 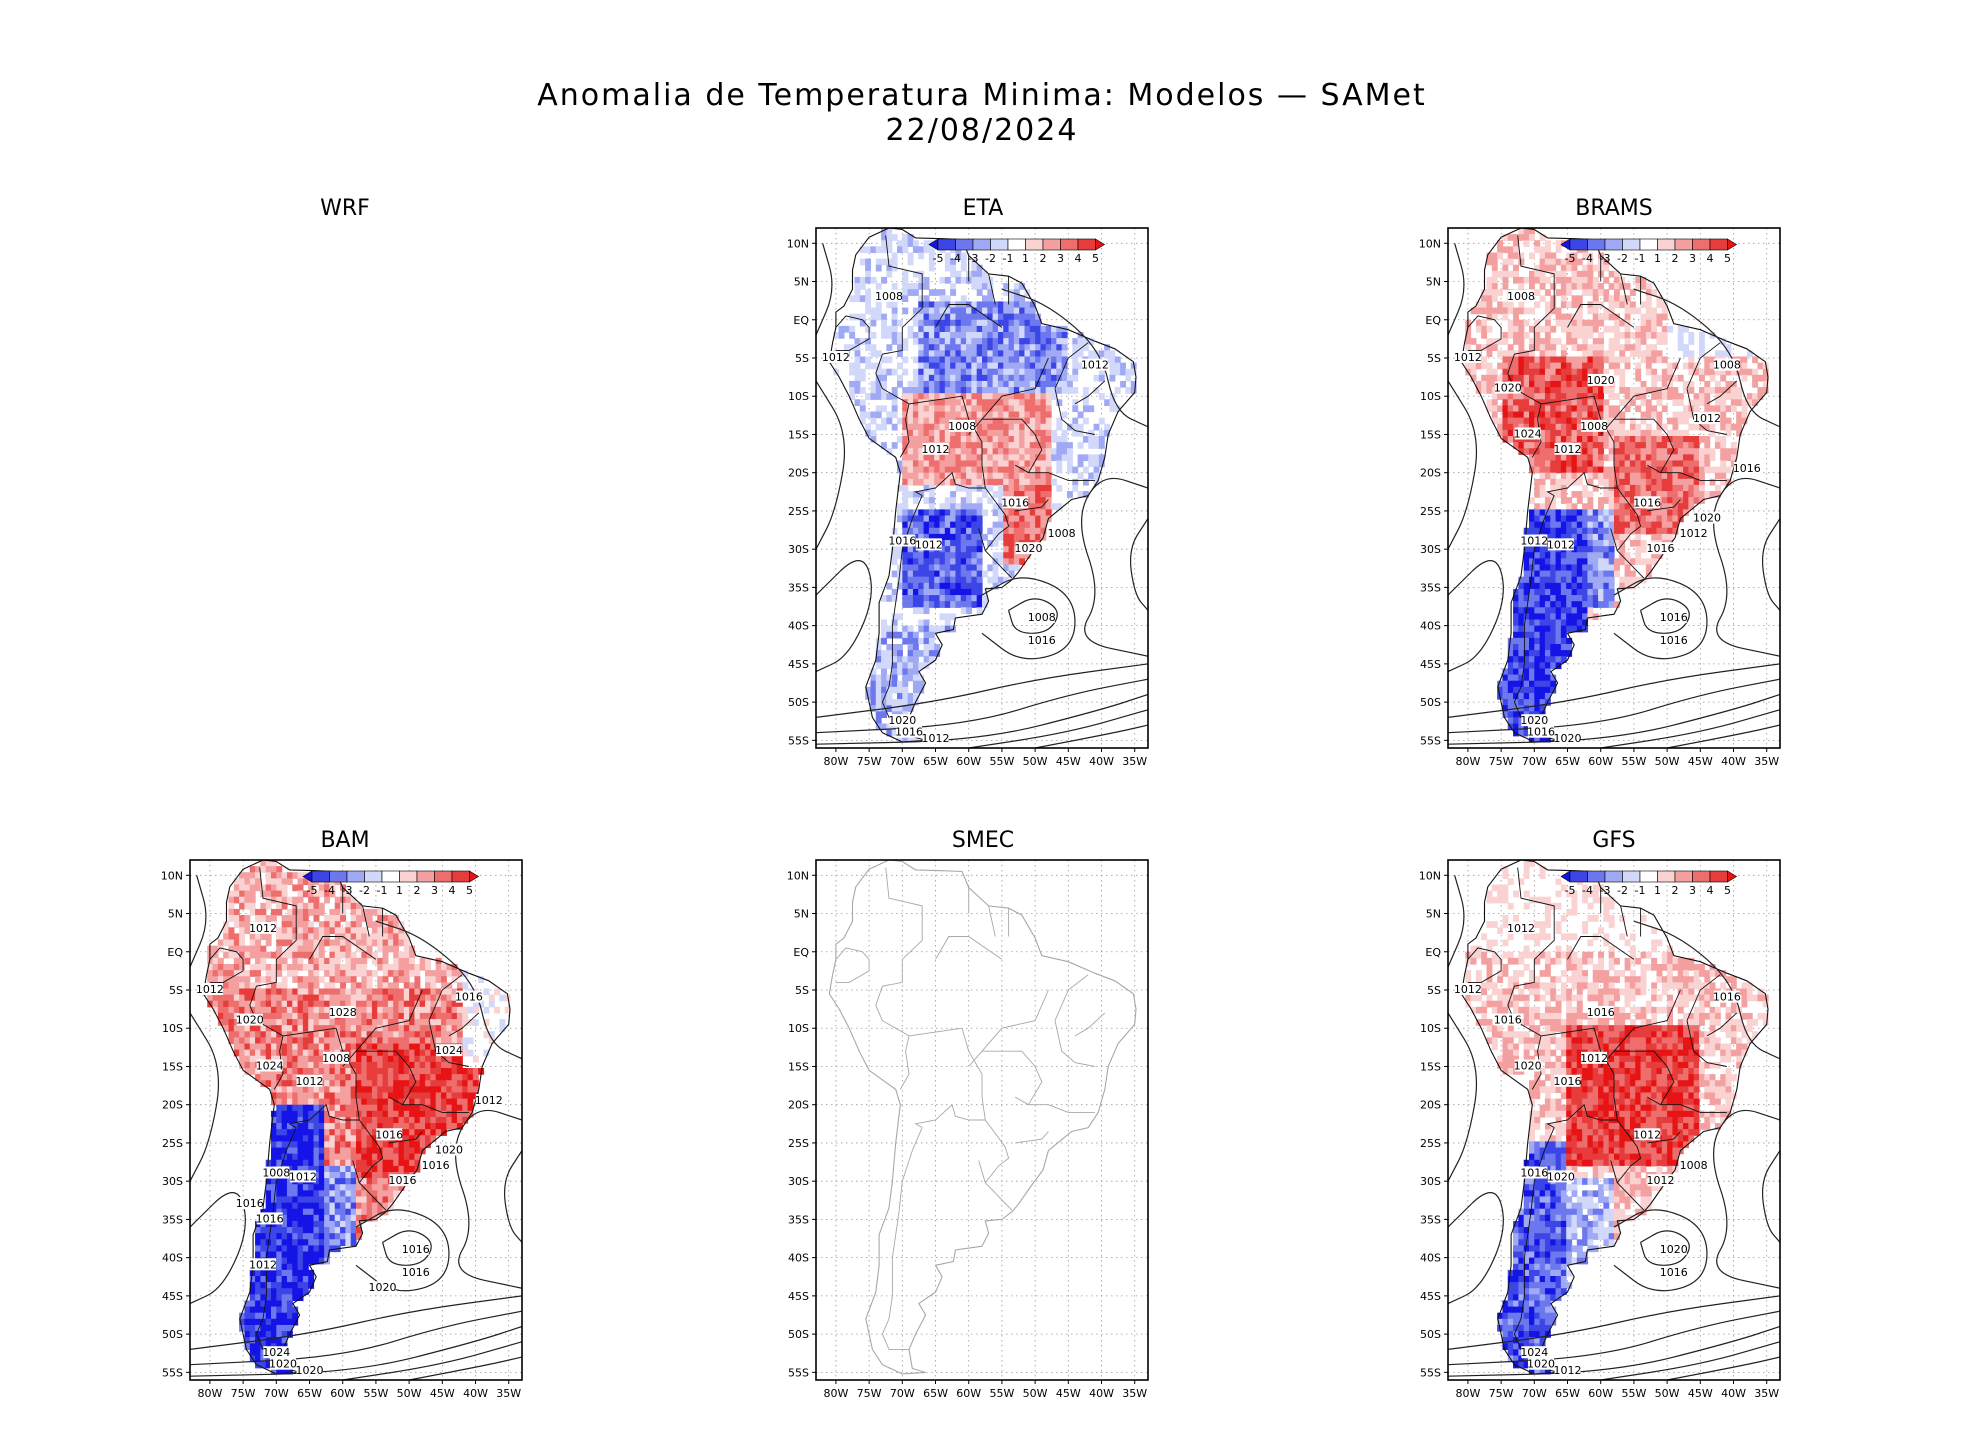 What do you see at coordinates (798, 587) in the screenshot?
I see `lat-tick-label: 35S` at bounding box center [798, 587].